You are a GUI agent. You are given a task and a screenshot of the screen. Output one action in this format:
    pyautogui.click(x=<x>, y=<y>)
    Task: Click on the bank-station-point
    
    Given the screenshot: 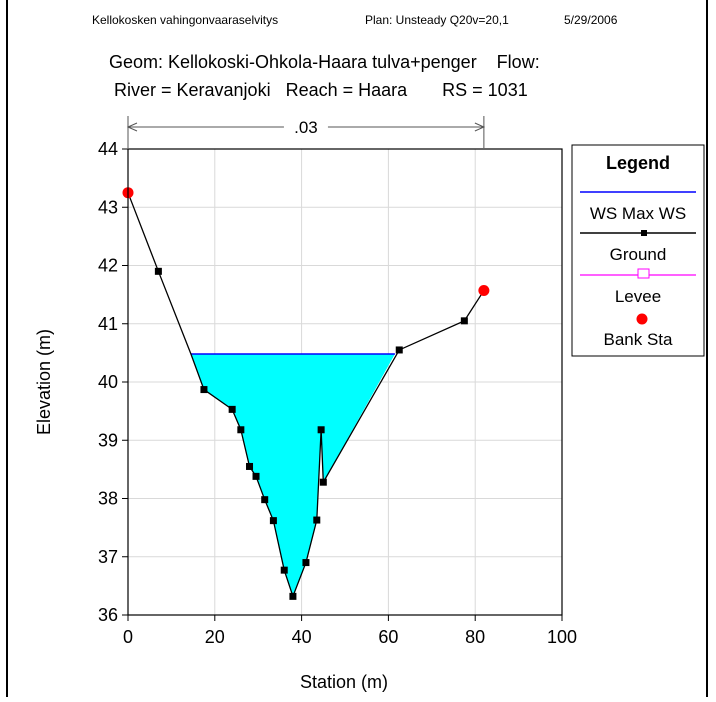 What is the action you would take?
    pyautogui.click(x=484, y=291)
    